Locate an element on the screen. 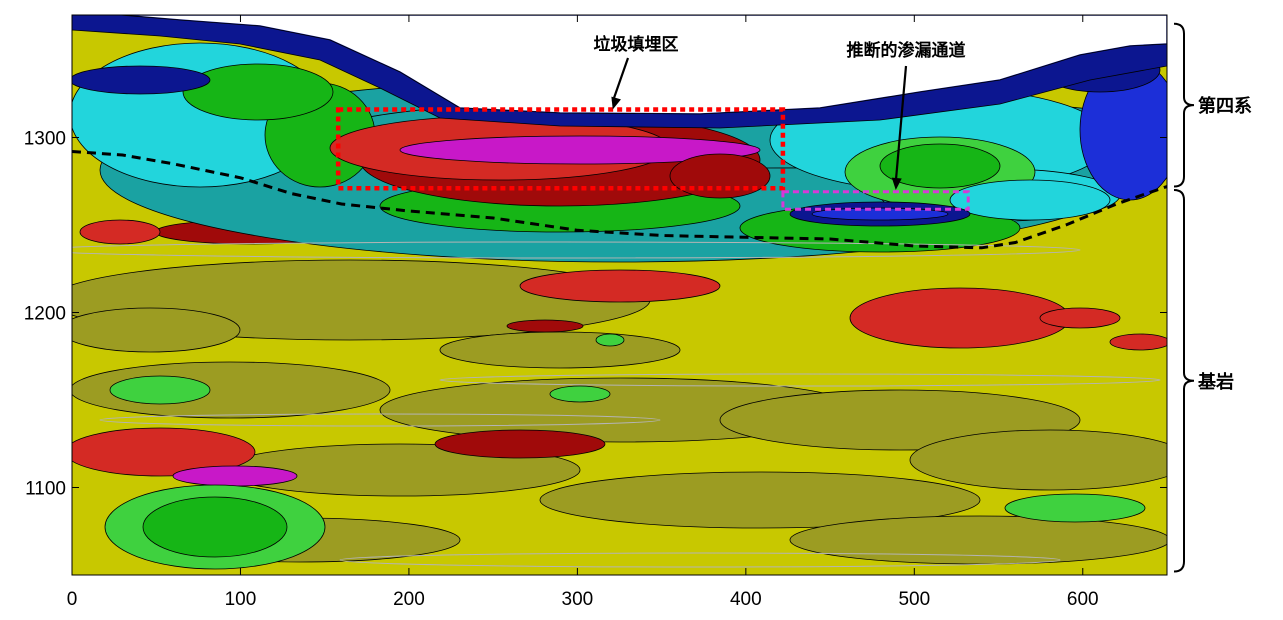 This screenshot has height=620, width=1283. annotation-label: 推断的渗漏通道 is located at coordinates (906, 50).